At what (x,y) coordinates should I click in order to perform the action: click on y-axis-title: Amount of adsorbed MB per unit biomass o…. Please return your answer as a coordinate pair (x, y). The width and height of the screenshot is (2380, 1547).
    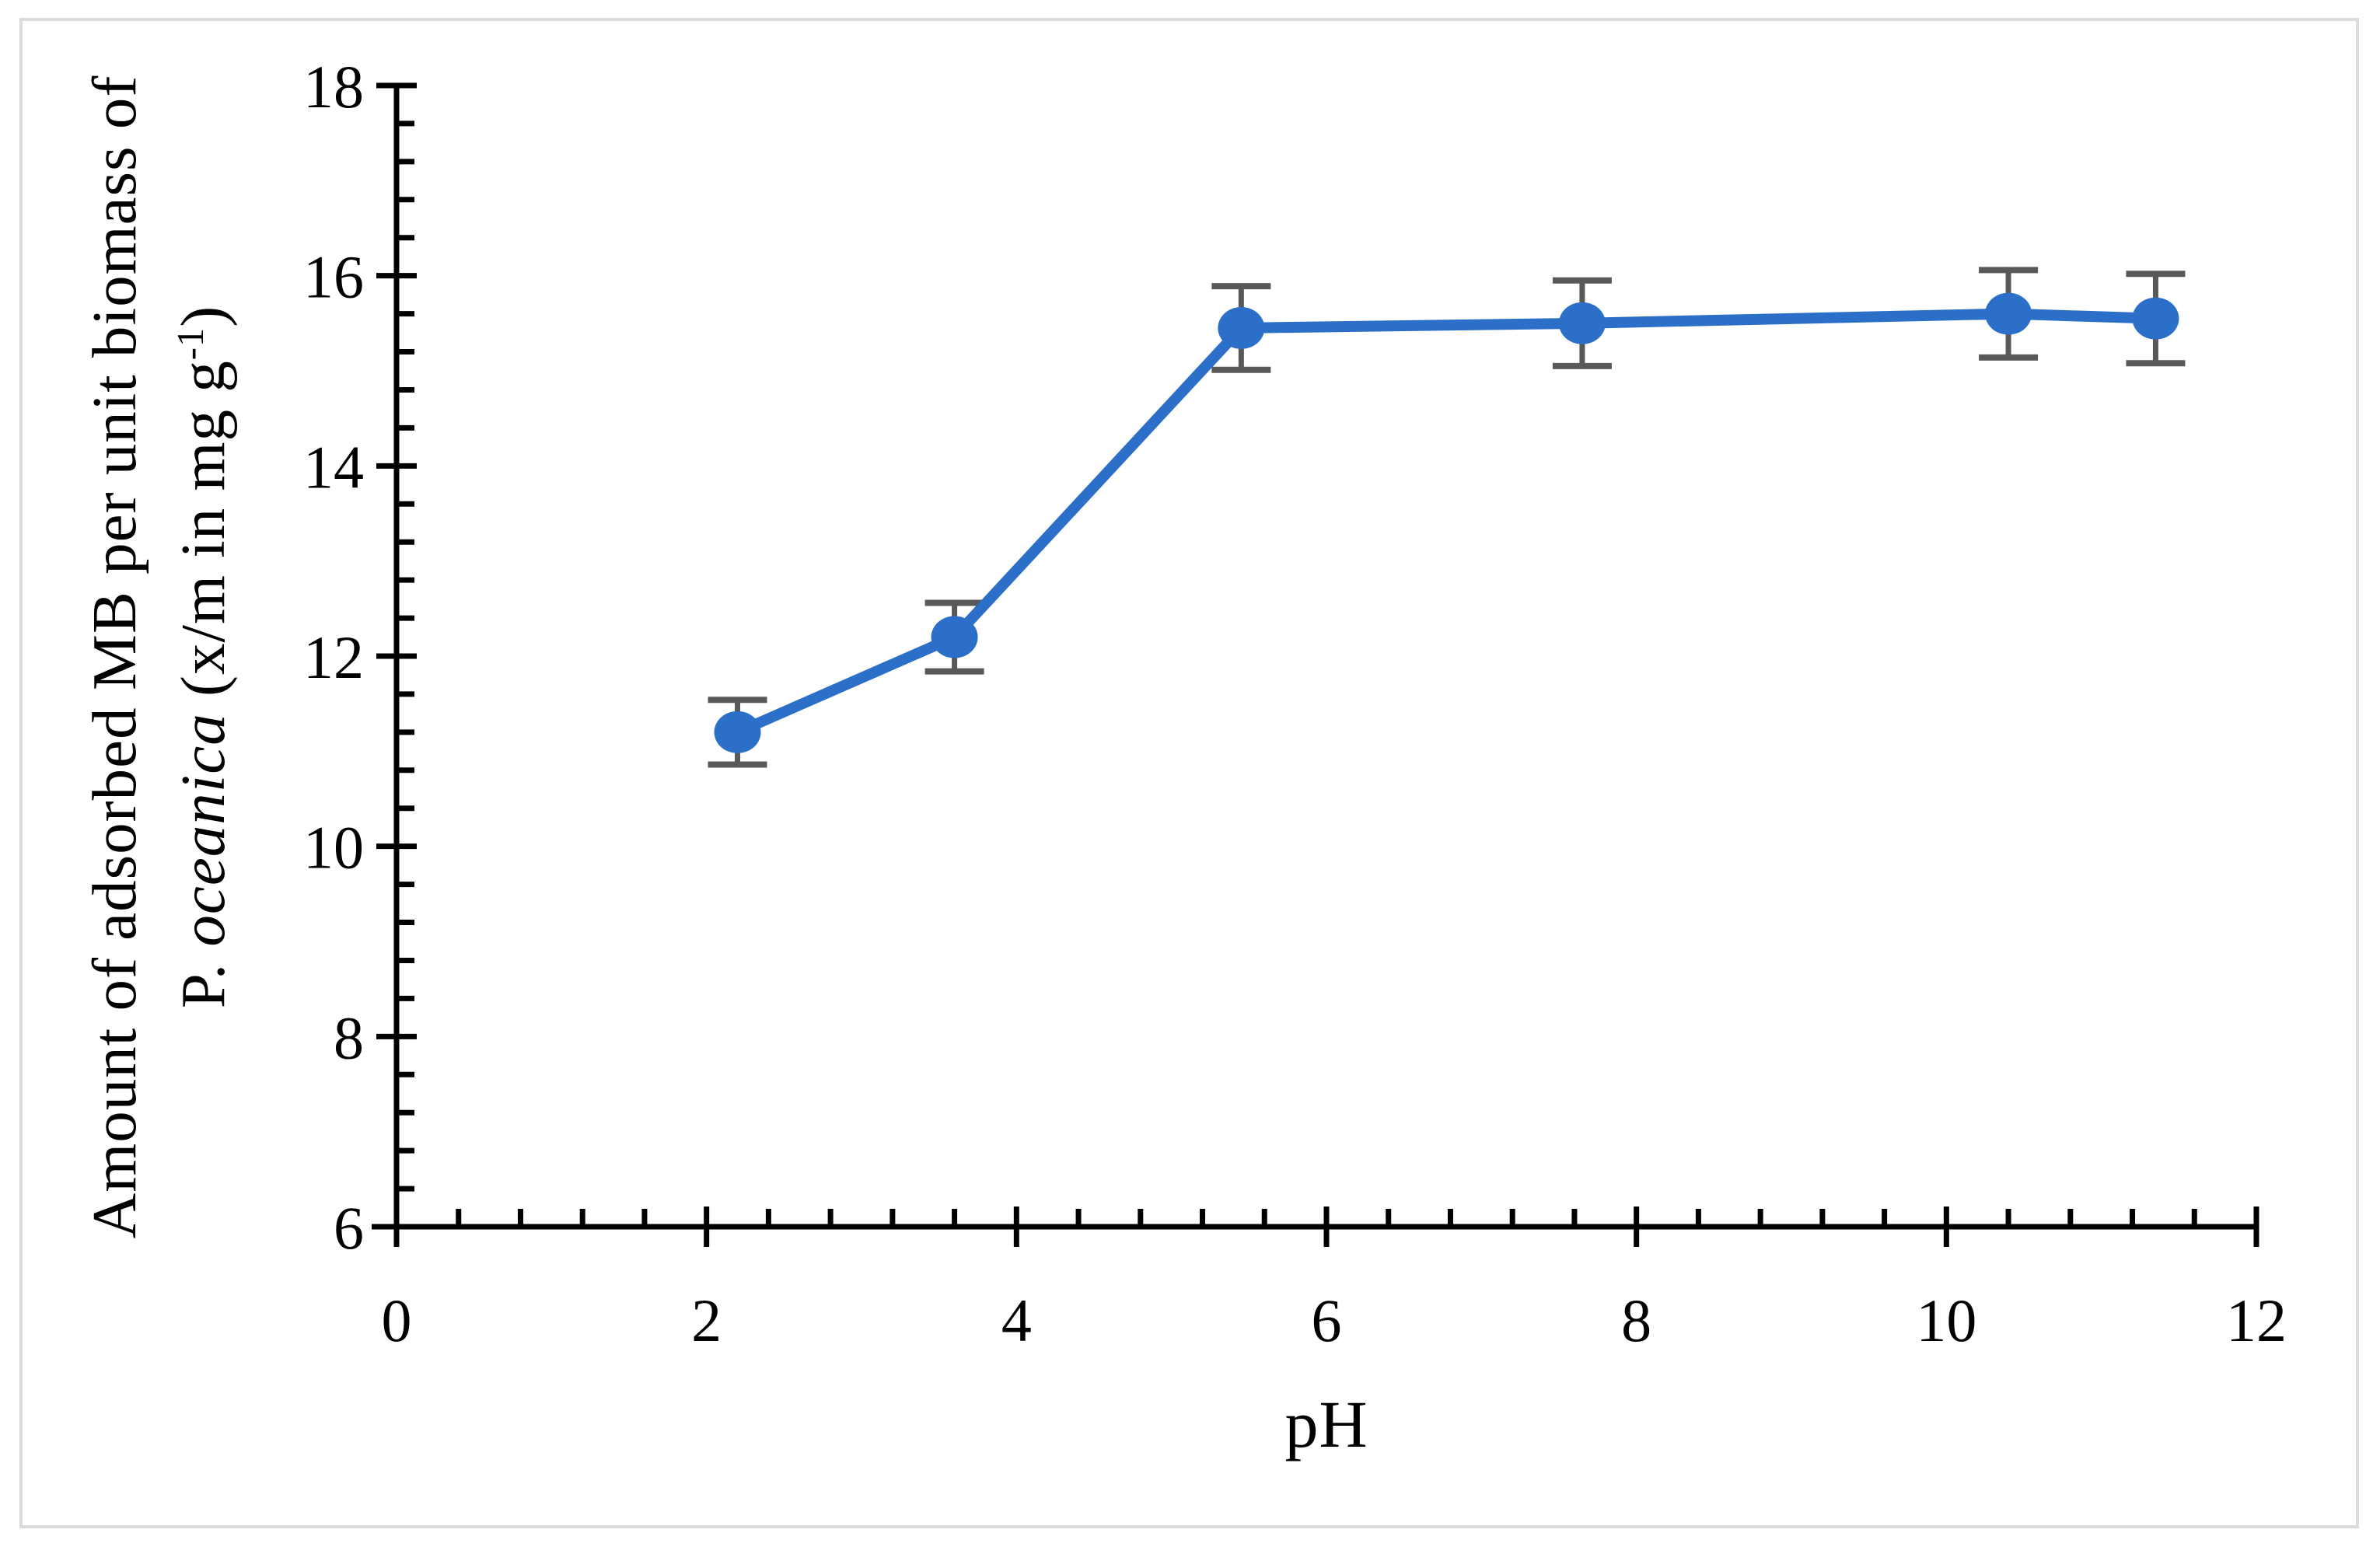
    Looking at the image, I should click on (161, 657).